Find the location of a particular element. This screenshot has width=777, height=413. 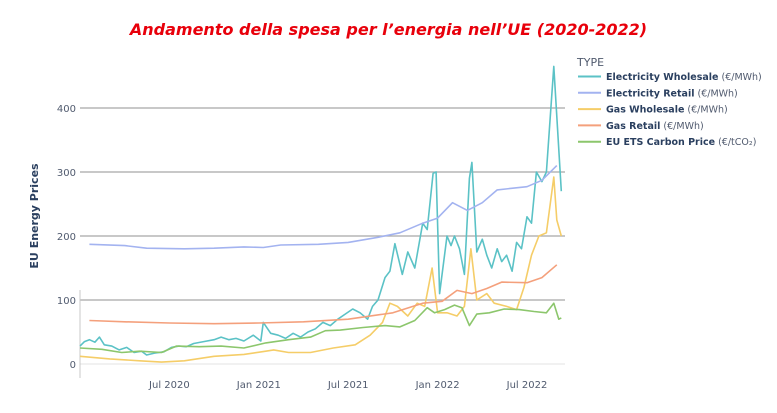

legend-item-name: Electricity Wholesale is located at coordinates (662, 77).